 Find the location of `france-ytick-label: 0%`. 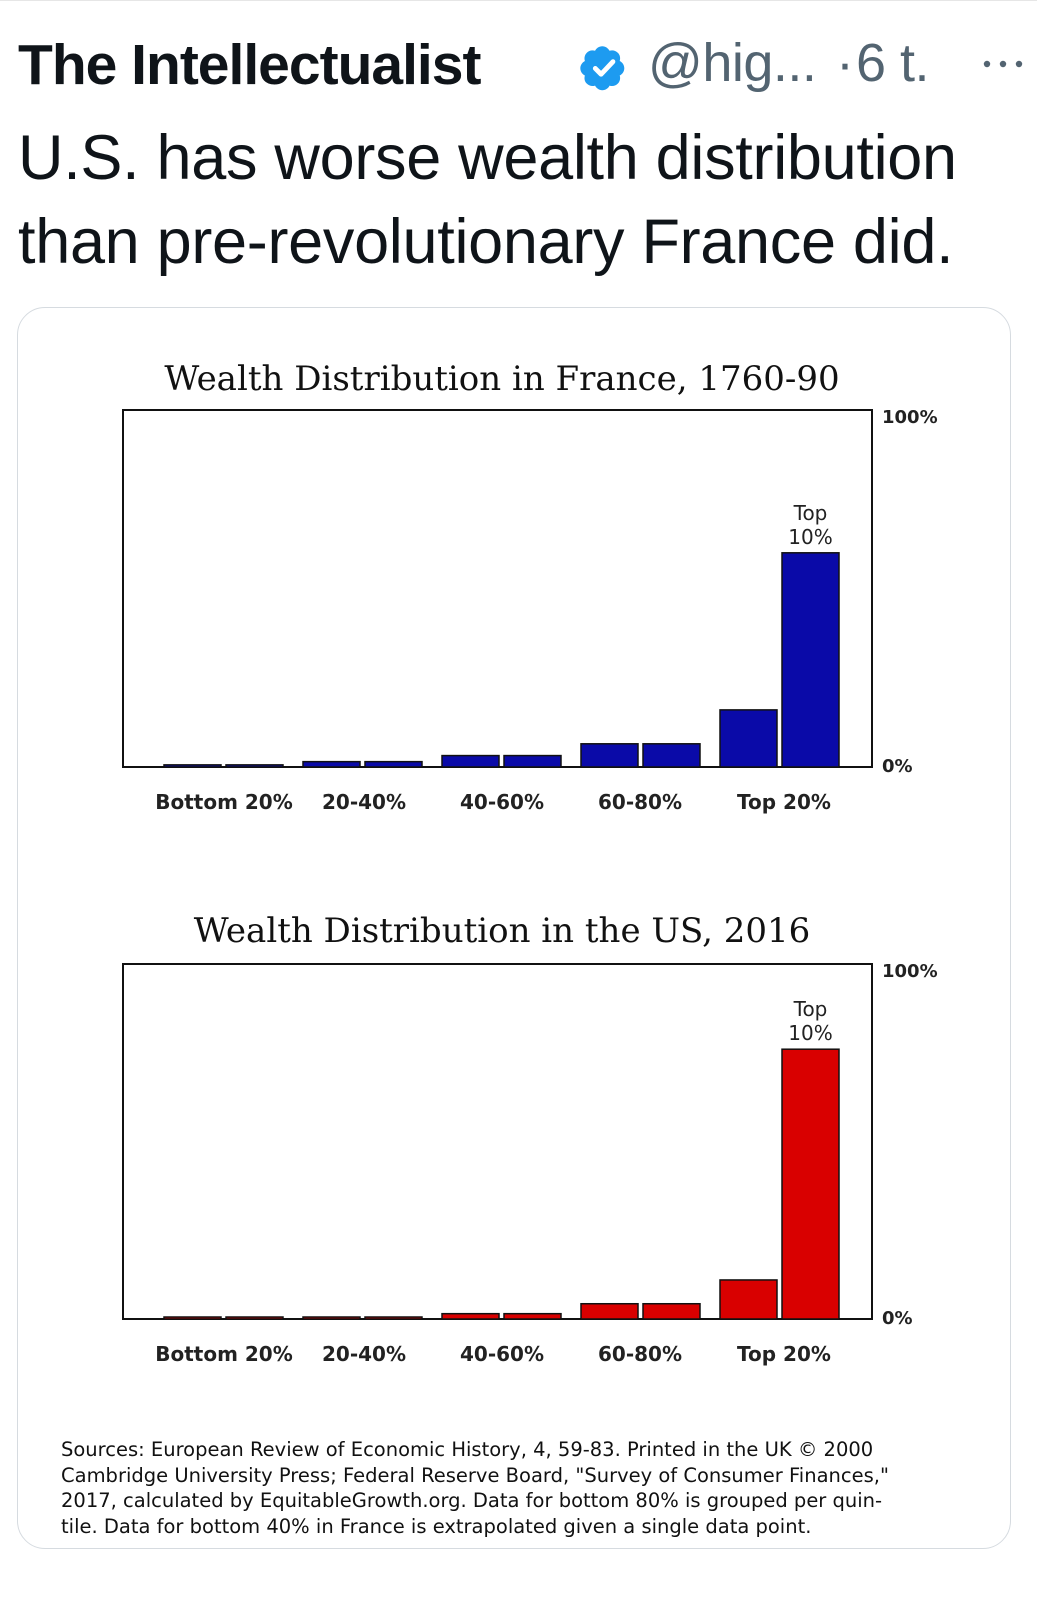

france-ytick-label: 0% is located at coordinates (897, 766).